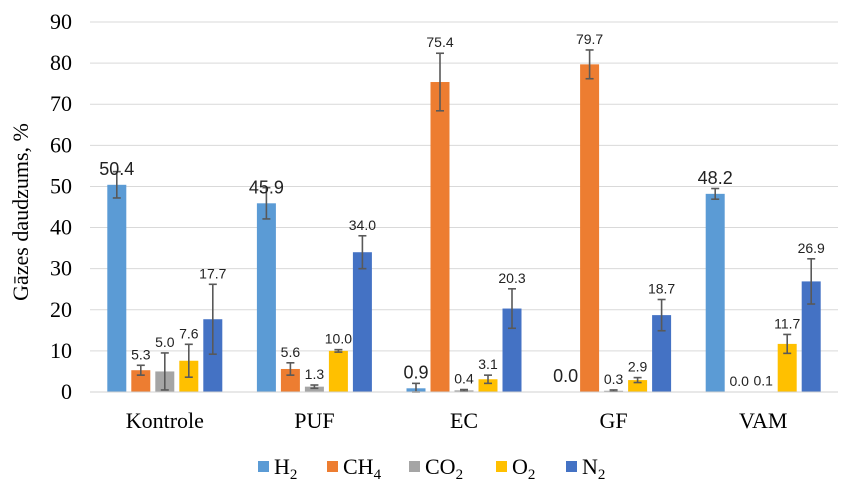 Image resolution: width=851 pixels, height=484 pixels. Describe the element at coordinates (266, 187) in the screenshot. I see `data-label: 45.9` at that location.